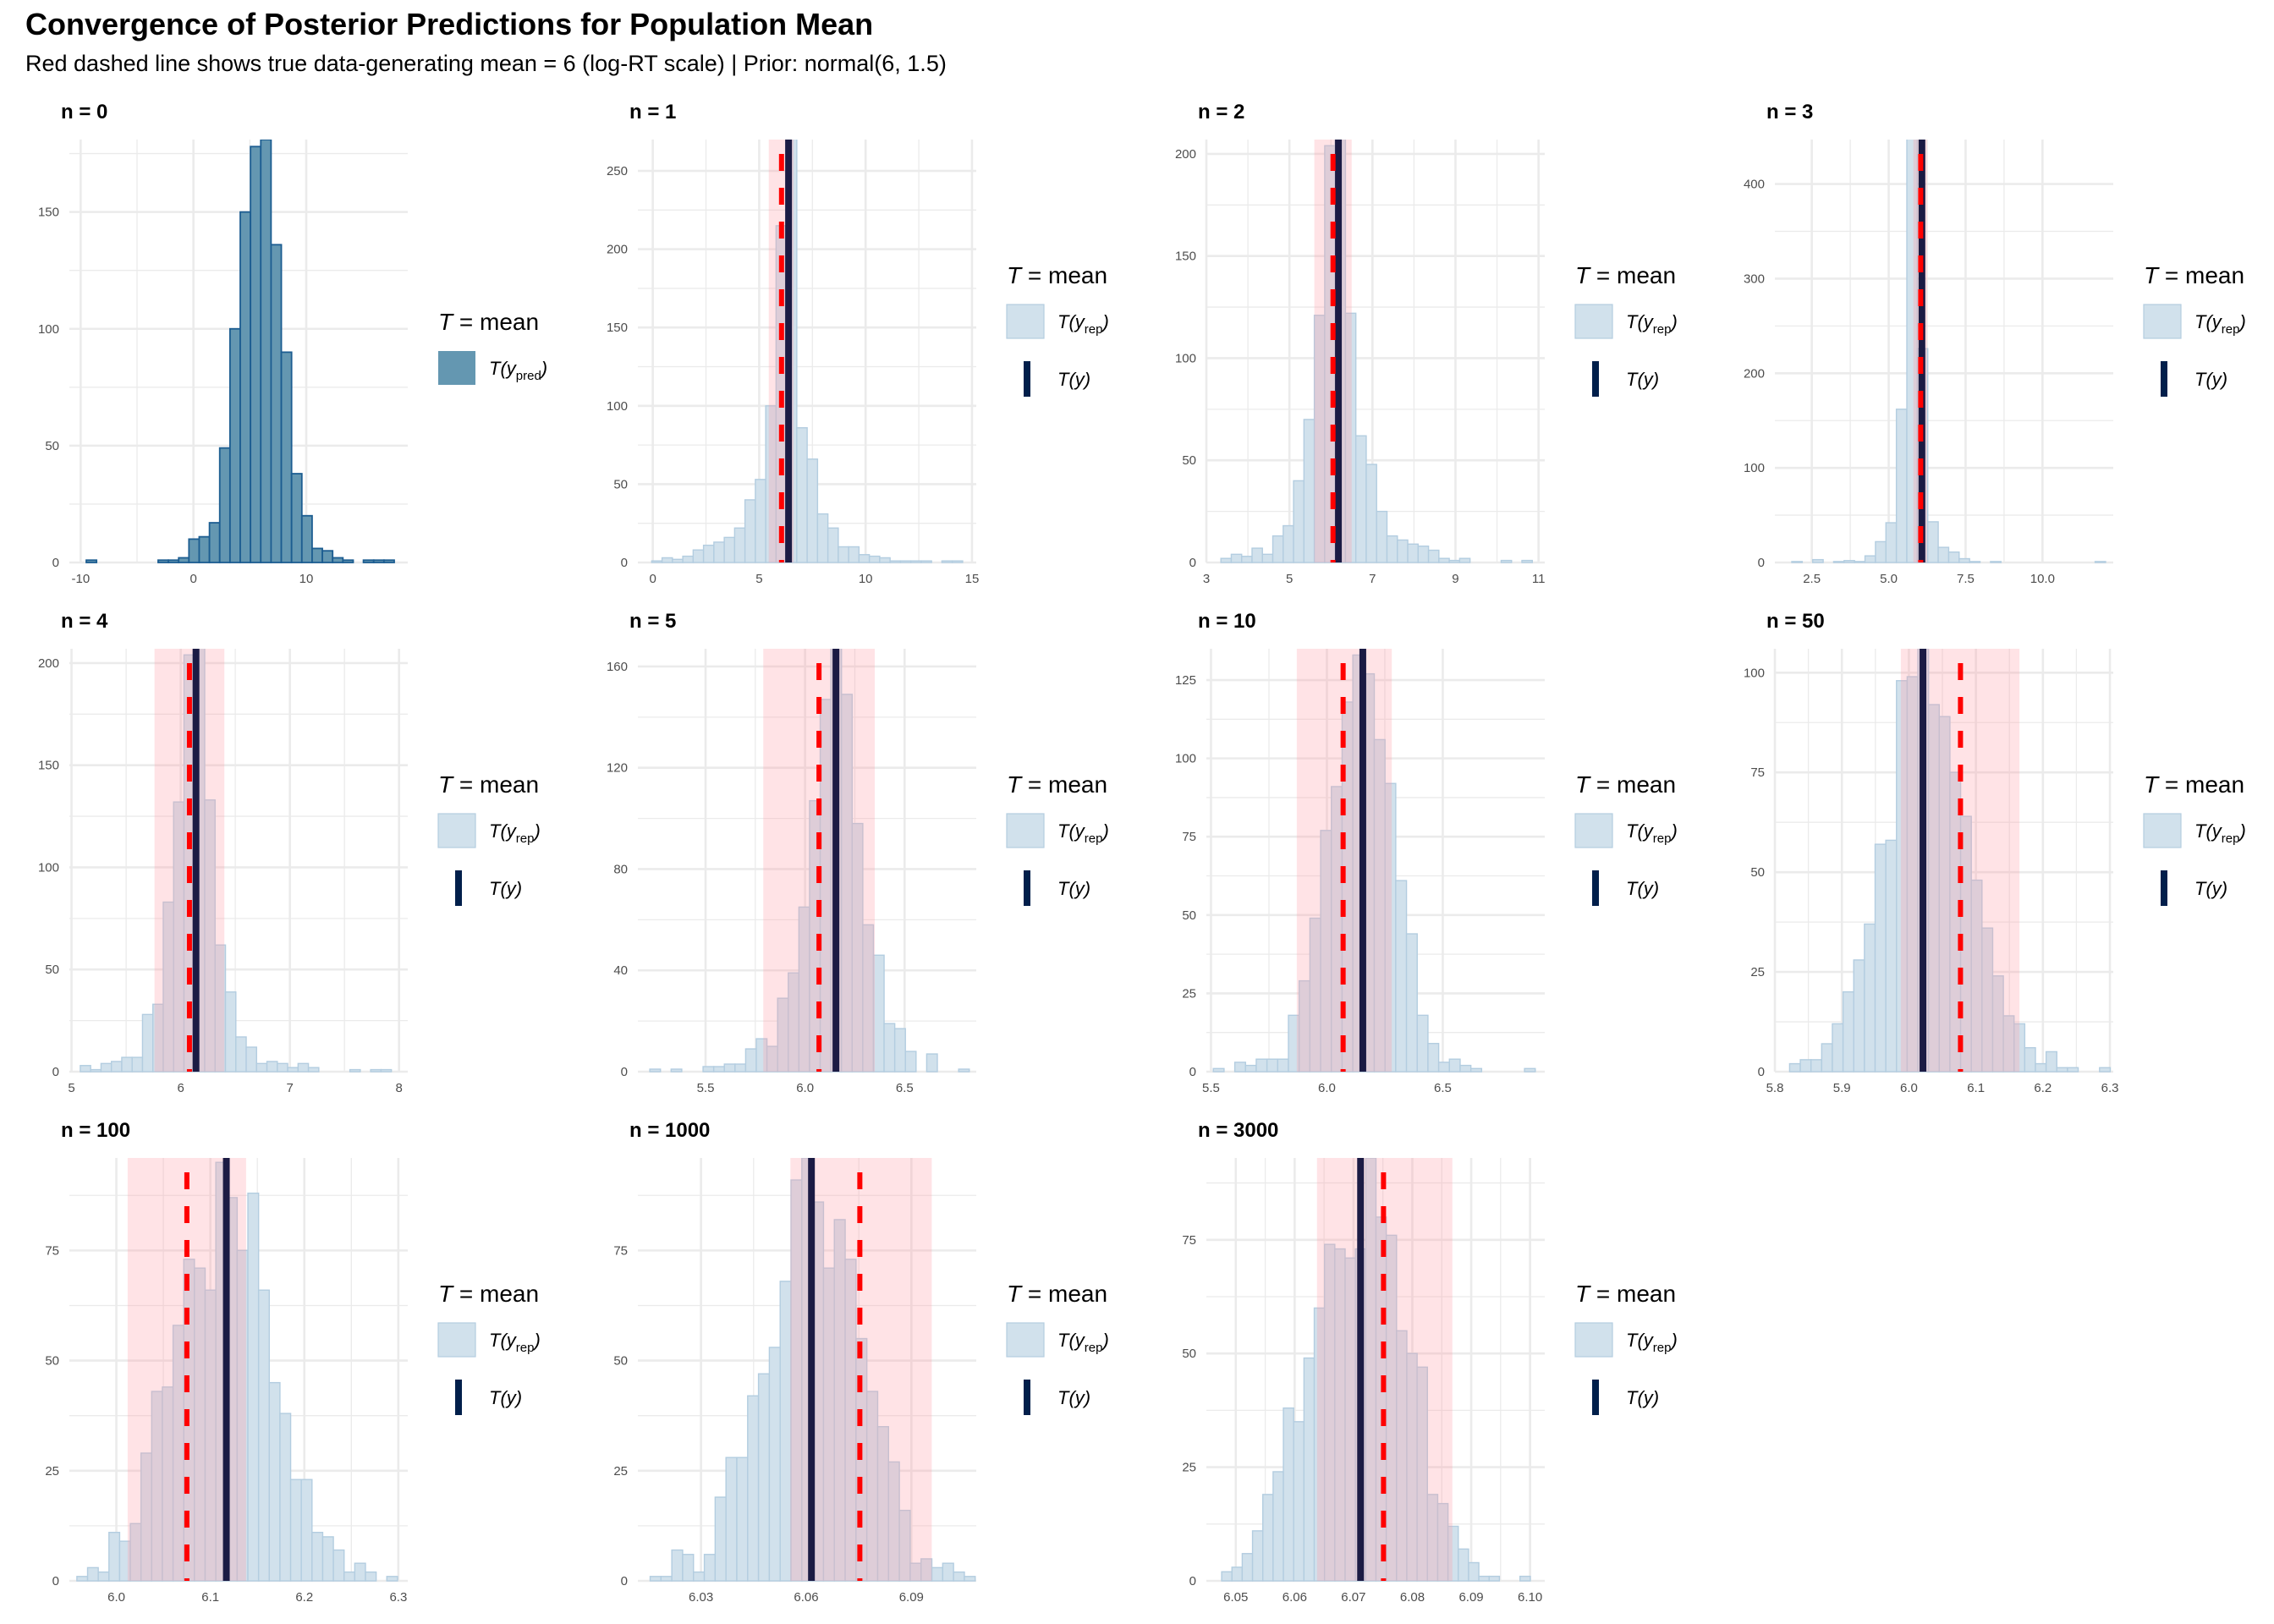  What do you see at coordinates (1295, 1598) in the screenshot?
I see `x-tick-label: 6.06` at bounding box center [1295, 1598].